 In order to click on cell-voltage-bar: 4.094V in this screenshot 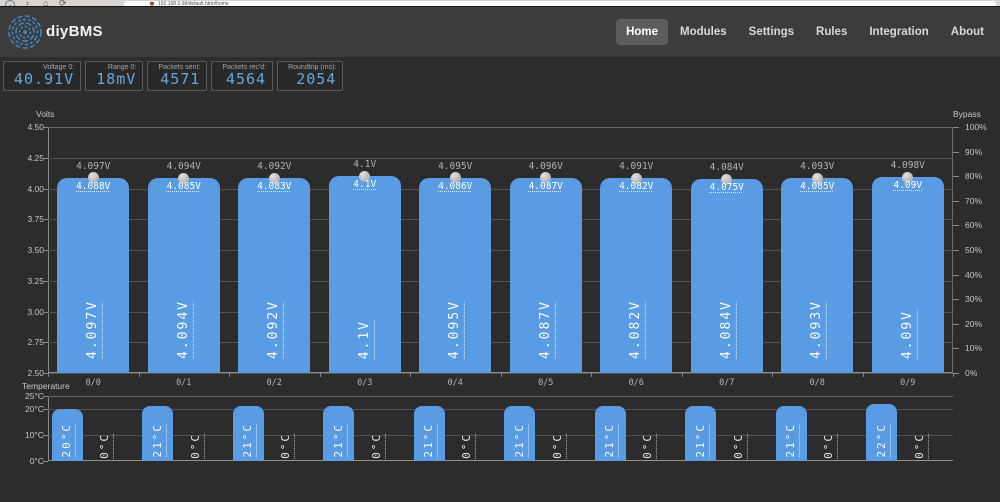, I will do `click(183, 275)`.